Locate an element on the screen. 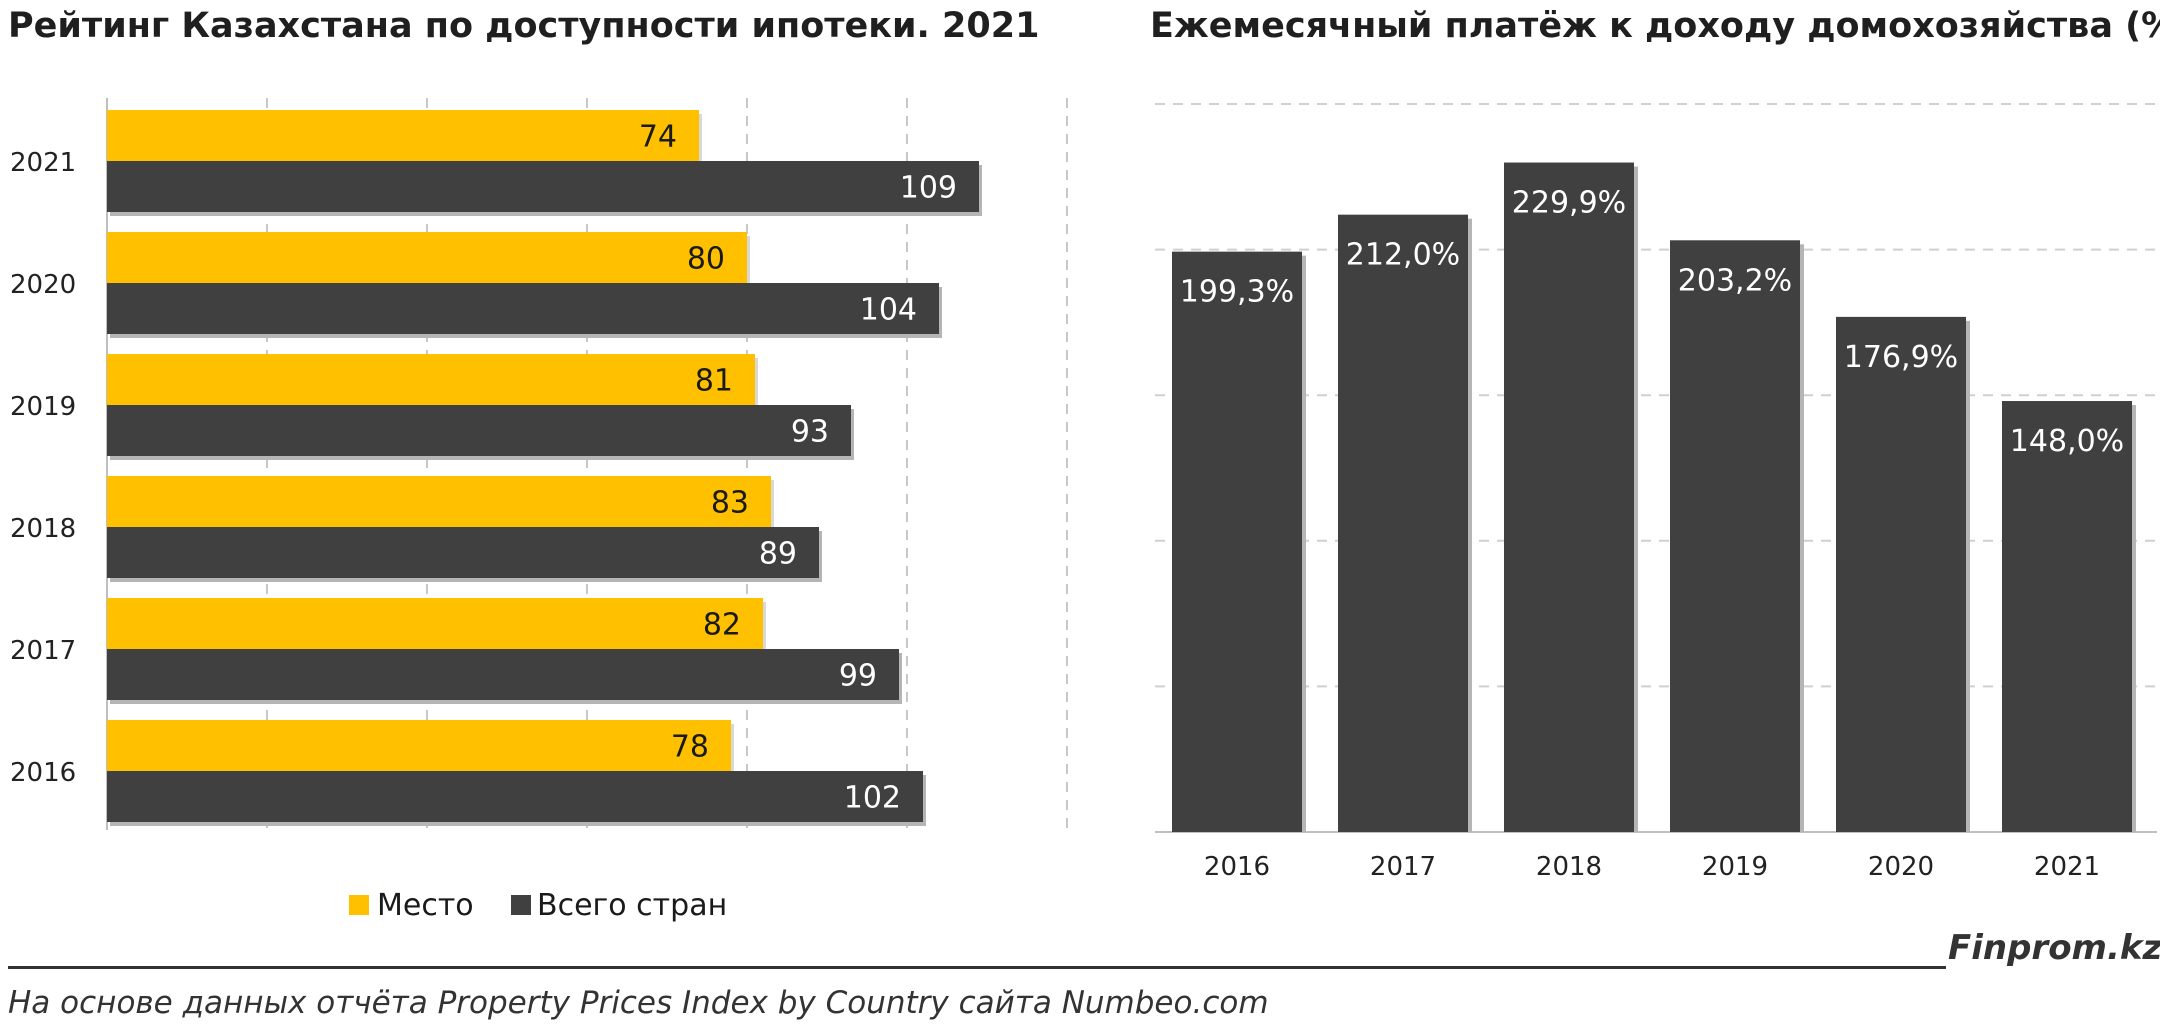  bar-place-2019 is located at coordinates (431, 379).